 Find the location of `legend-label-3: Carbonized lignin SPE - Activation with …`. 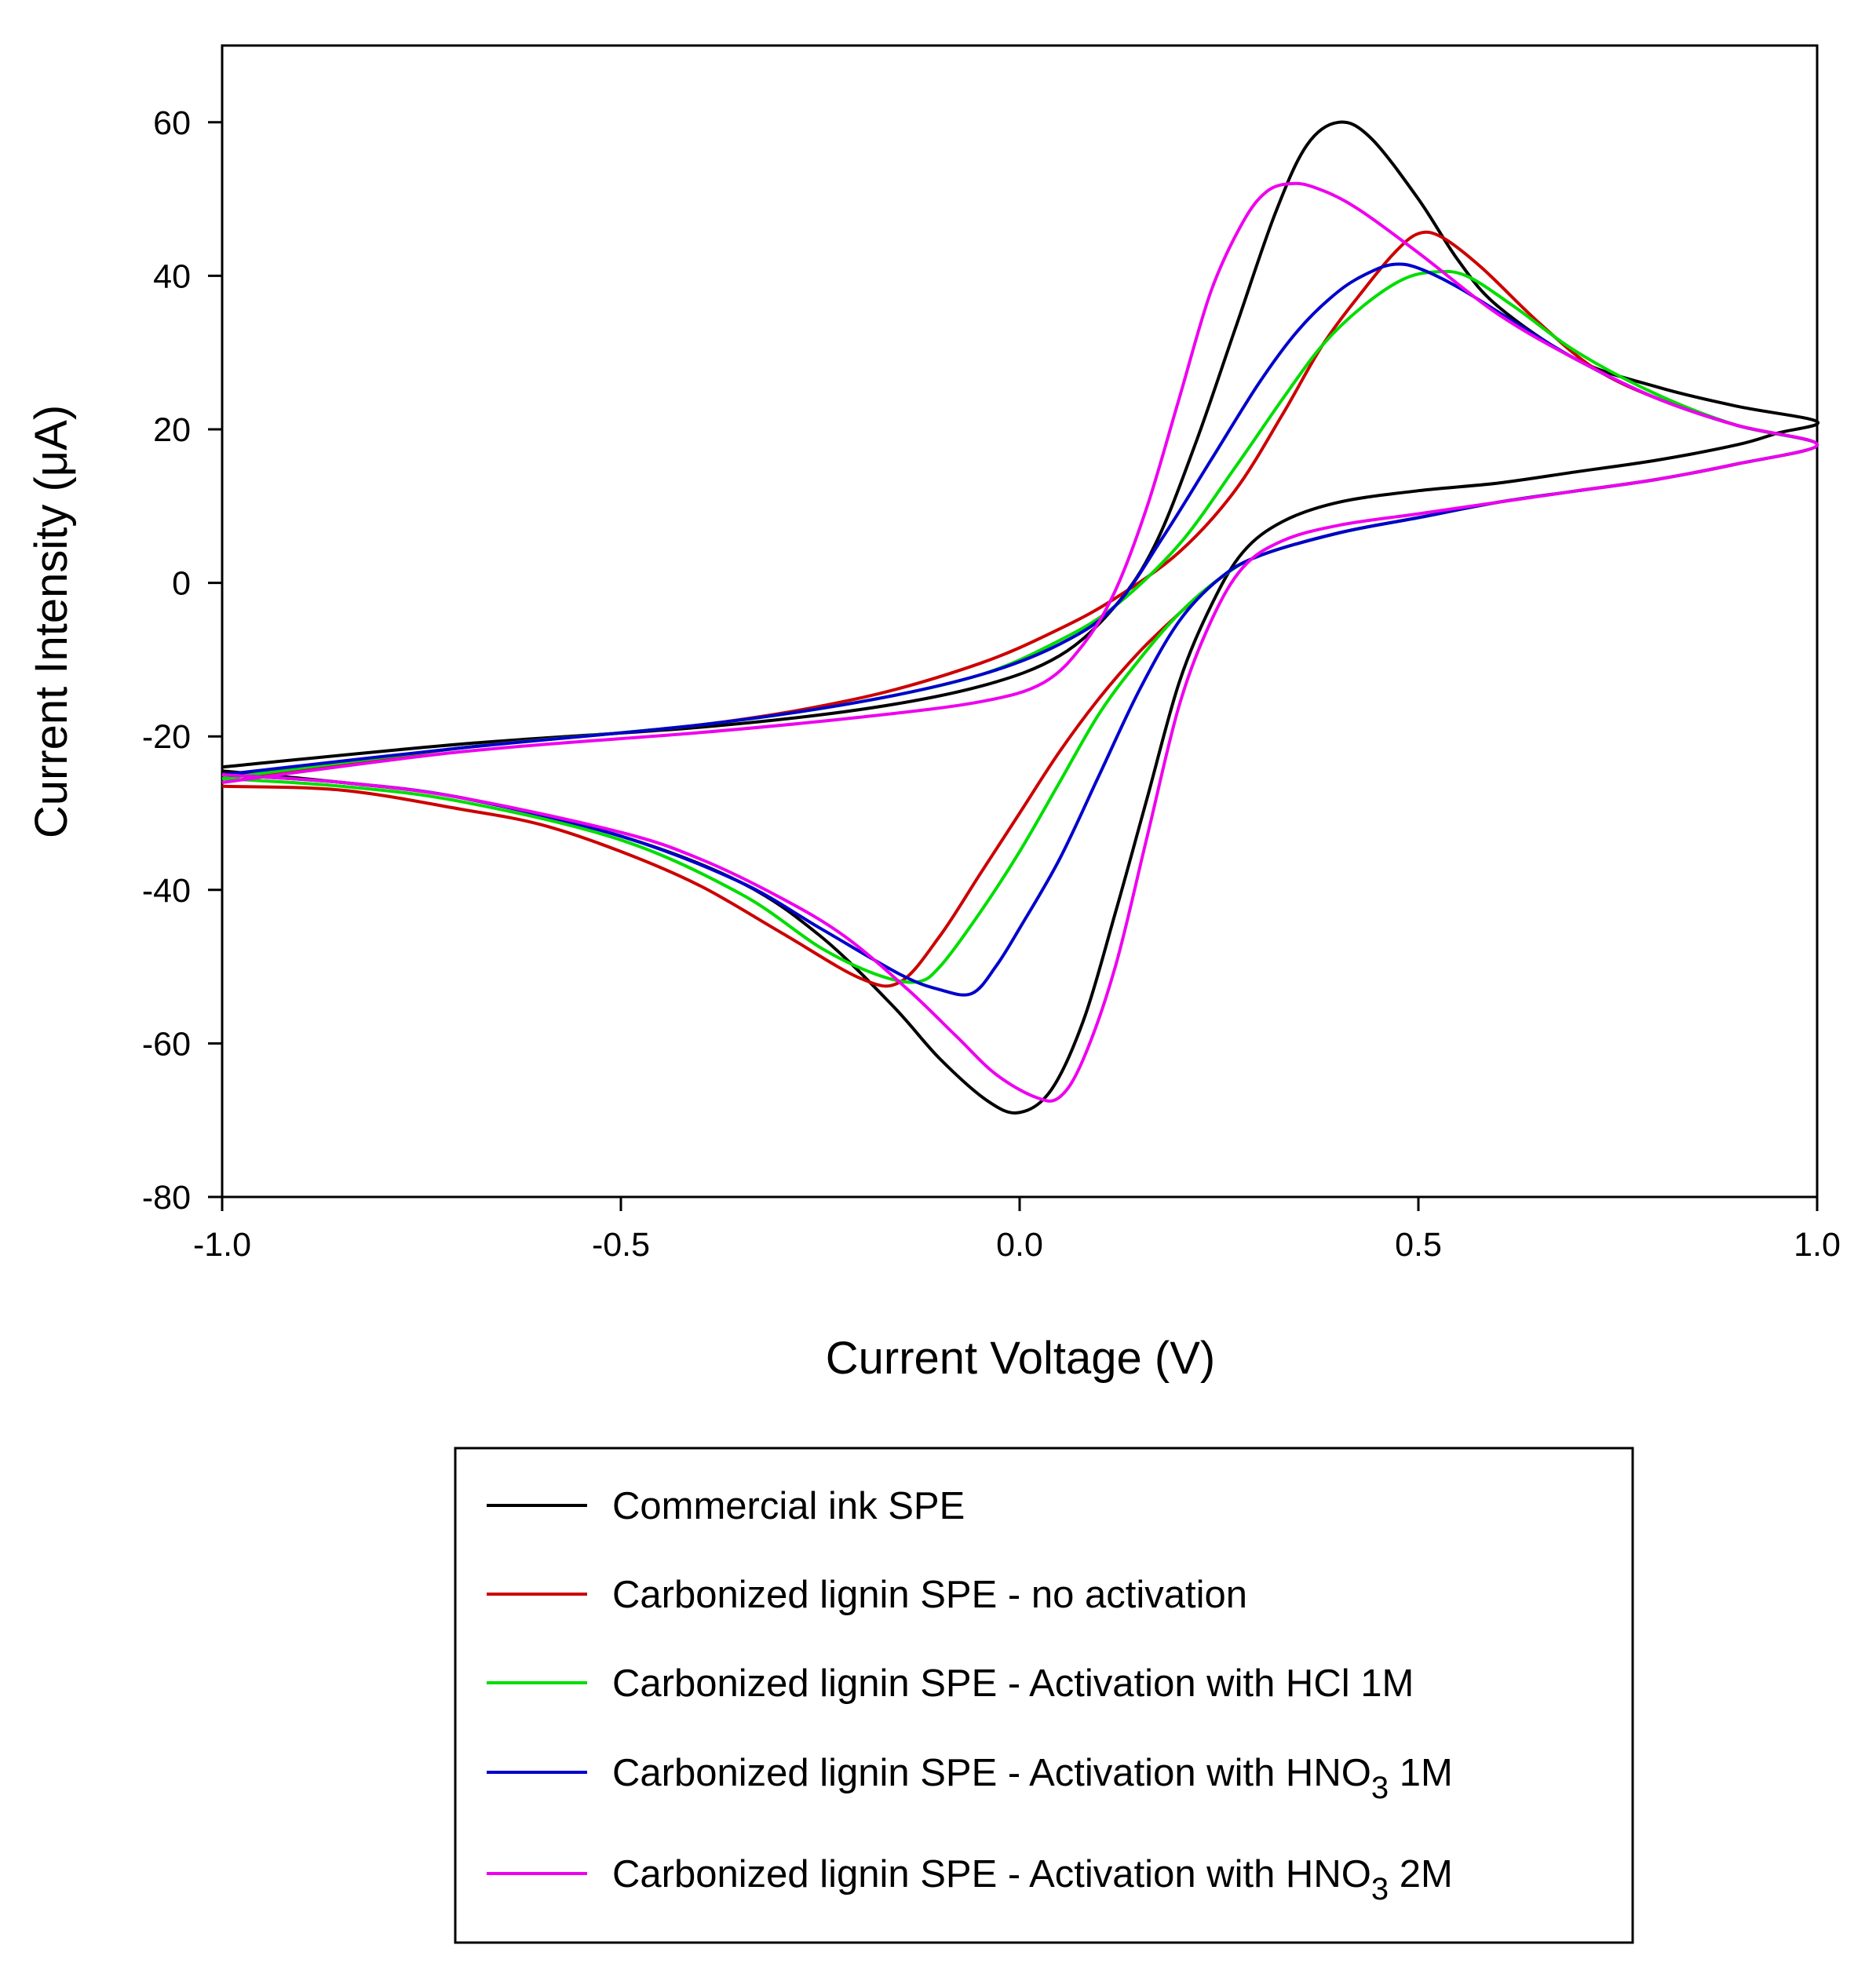

legend-label-3: Carbonized lignin SPE - Activation with … is located at coordinates (1033, 1778).